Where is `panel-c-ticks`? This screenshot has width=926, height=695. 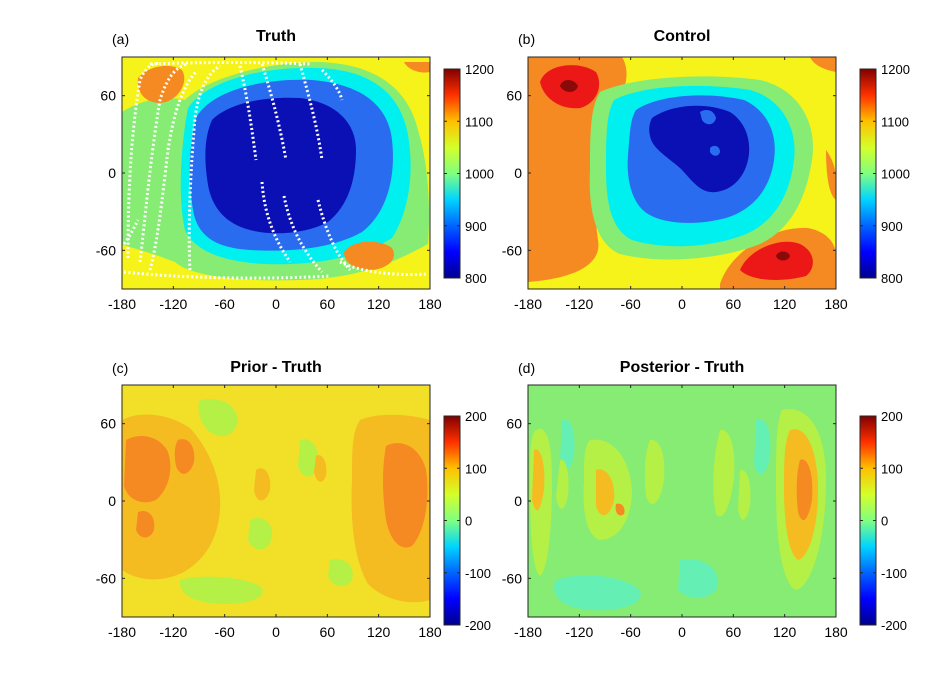 panel-c-ticks is located at coordinates (276, 501).